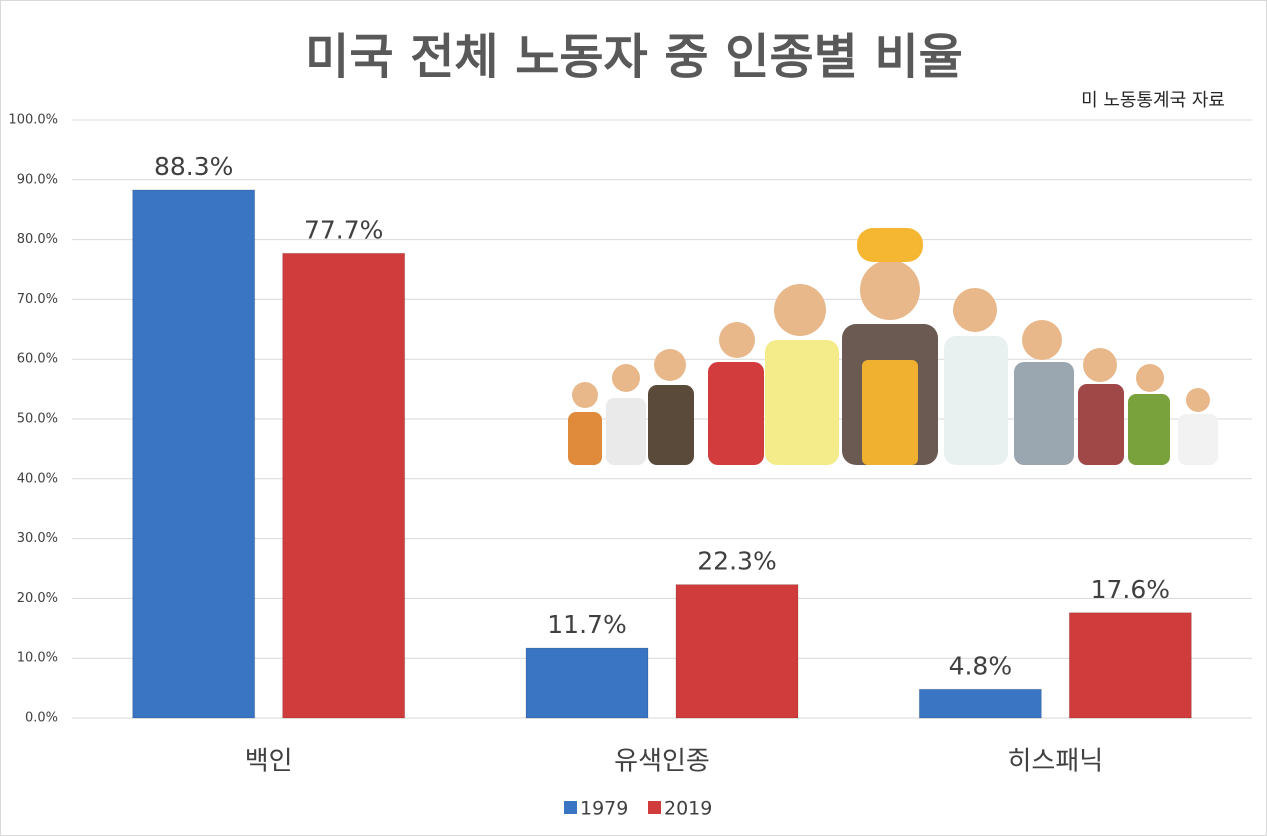 This screenshot has width=1267, height=836. Describe the element at coordinates (1130, 589) in the screenshot. I see `value-label: 17.6%` at that location.